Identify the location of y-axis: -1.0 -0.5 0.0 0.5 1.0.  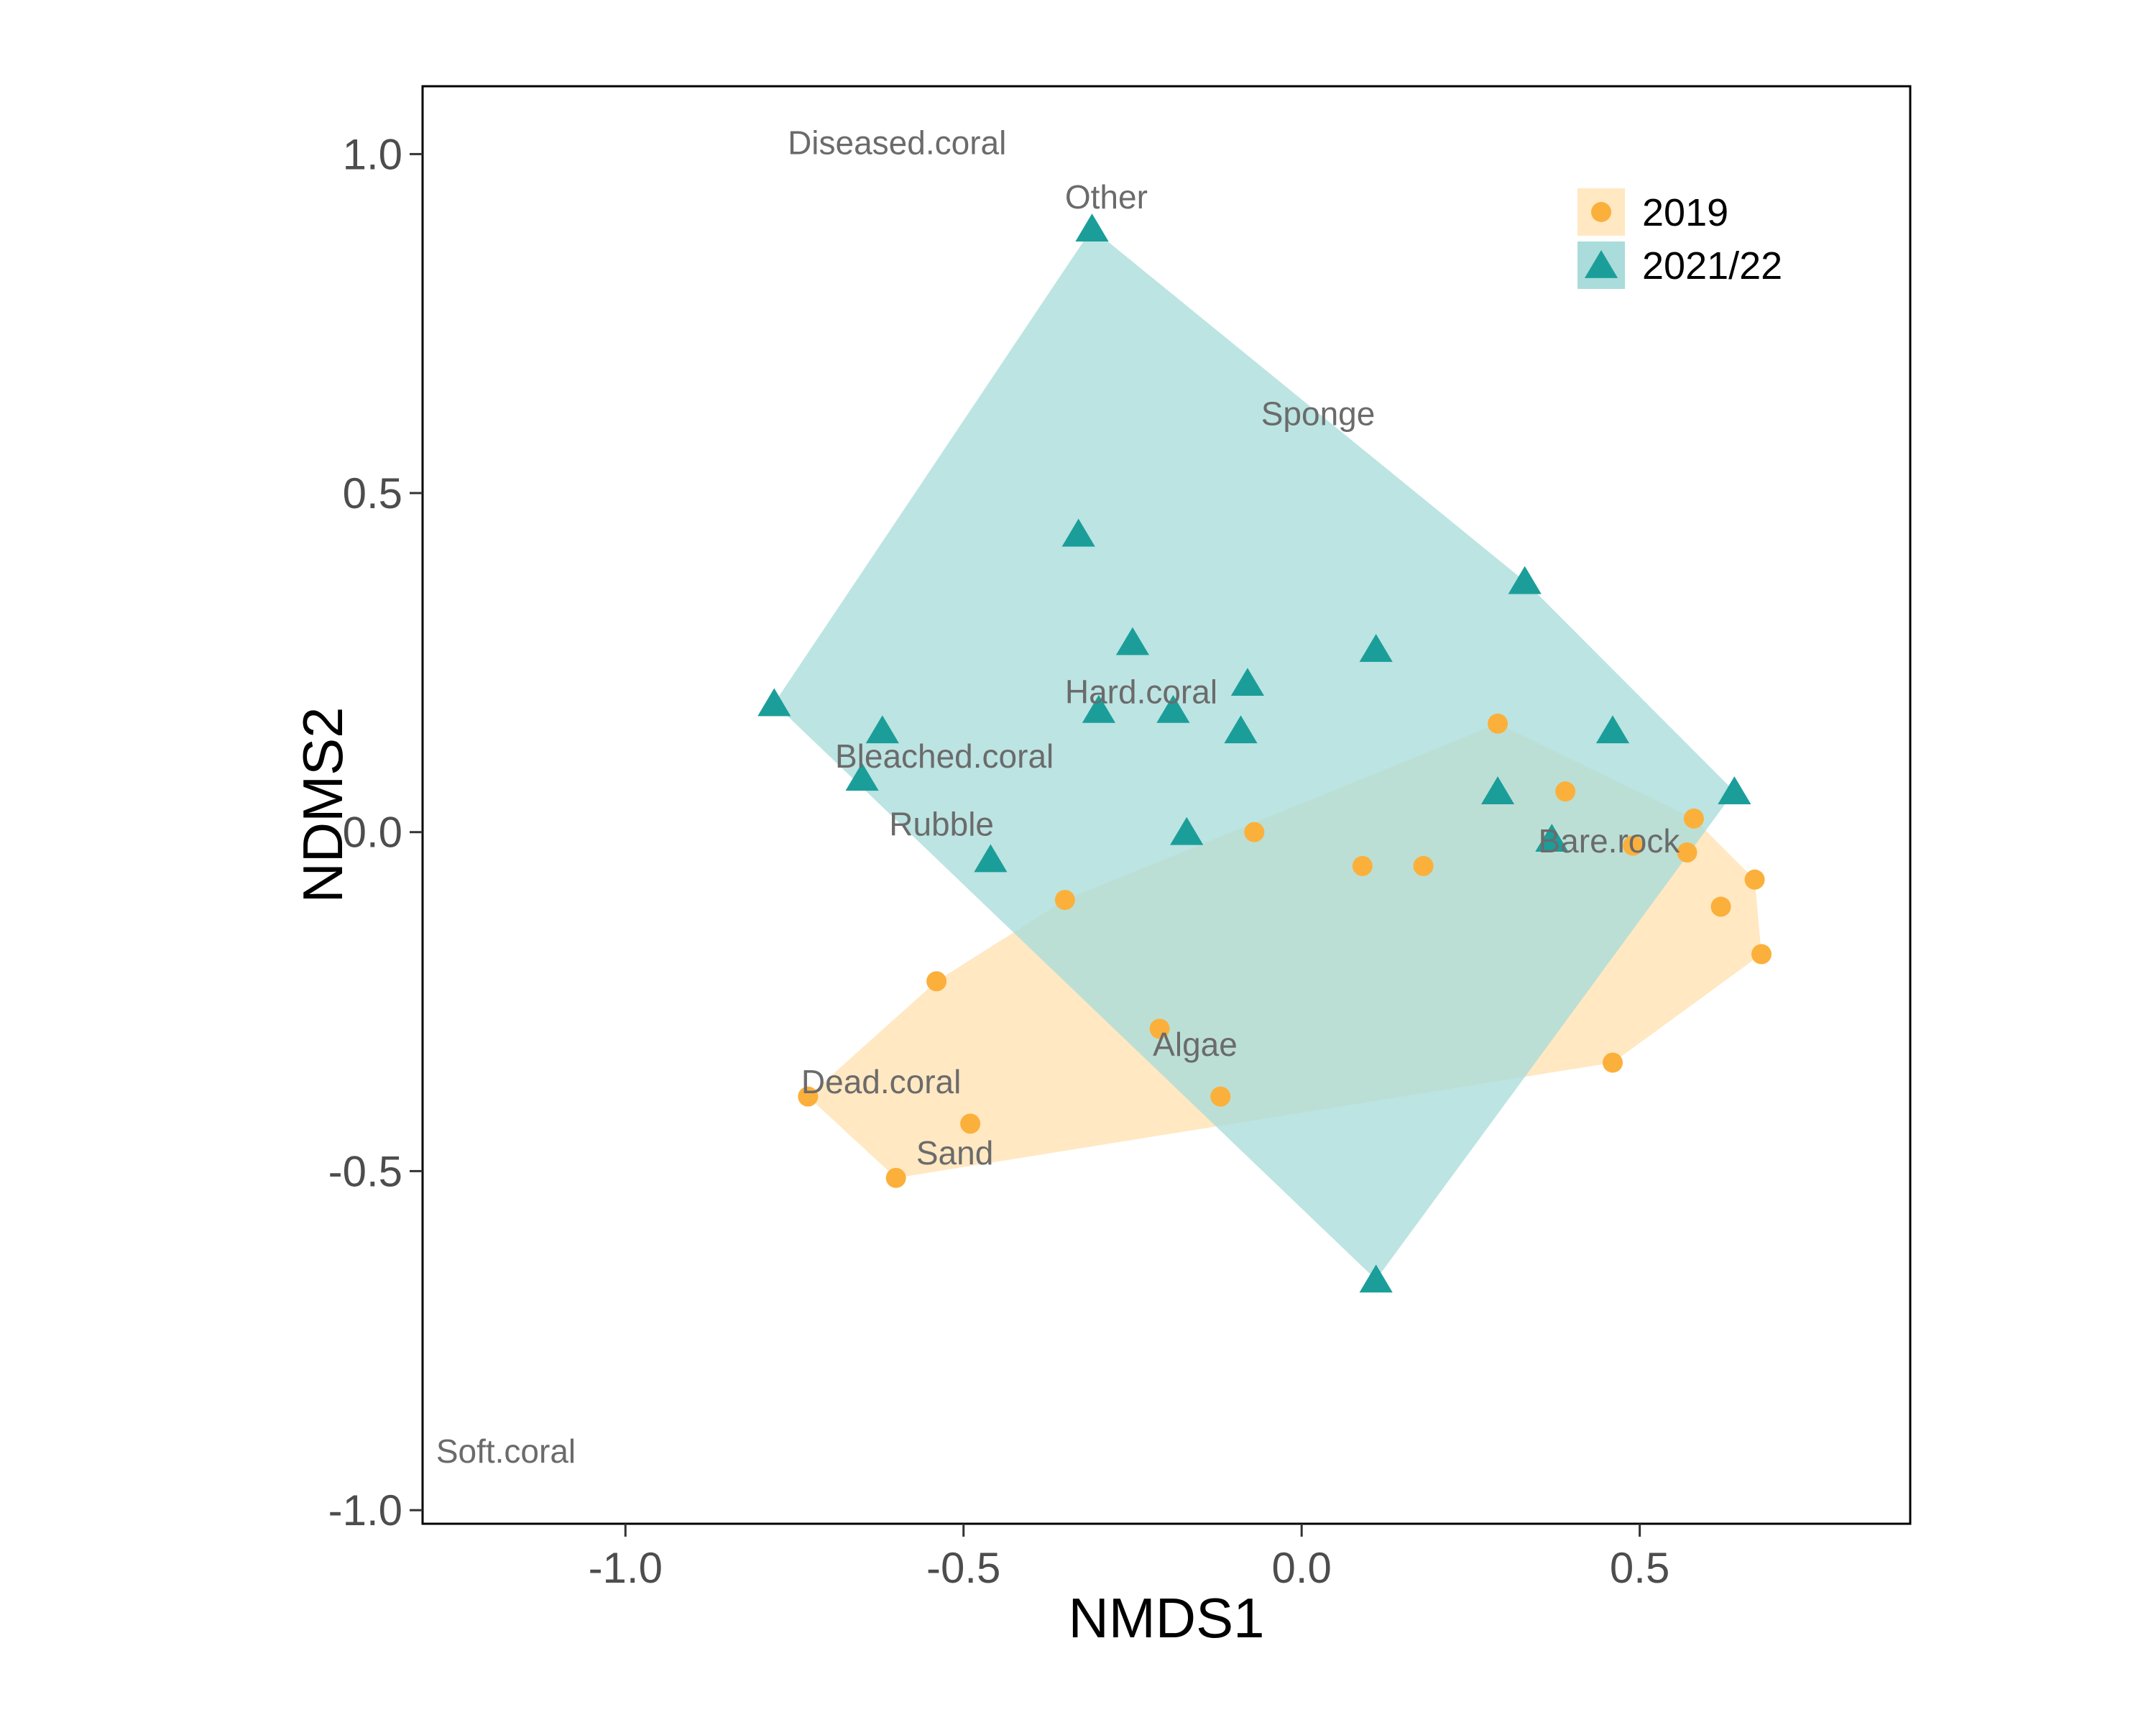
(375, 832).